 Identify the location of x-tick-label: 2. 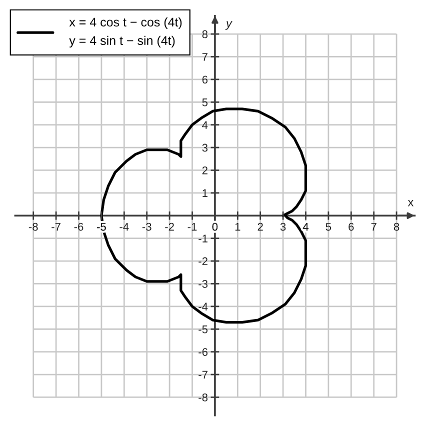
(260, 226).